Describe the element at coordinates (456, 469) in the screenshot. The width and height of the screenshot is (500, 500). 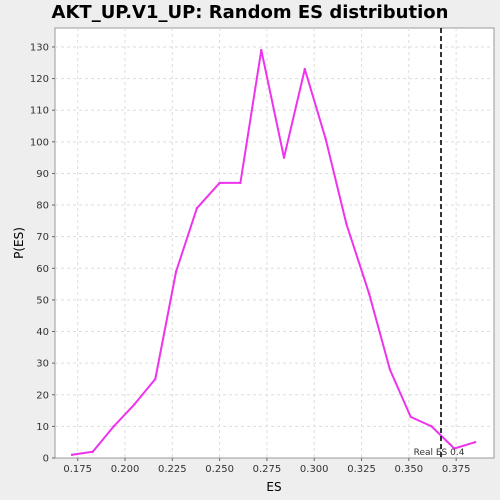
I see `x-tick-label: 0.375` at that location.